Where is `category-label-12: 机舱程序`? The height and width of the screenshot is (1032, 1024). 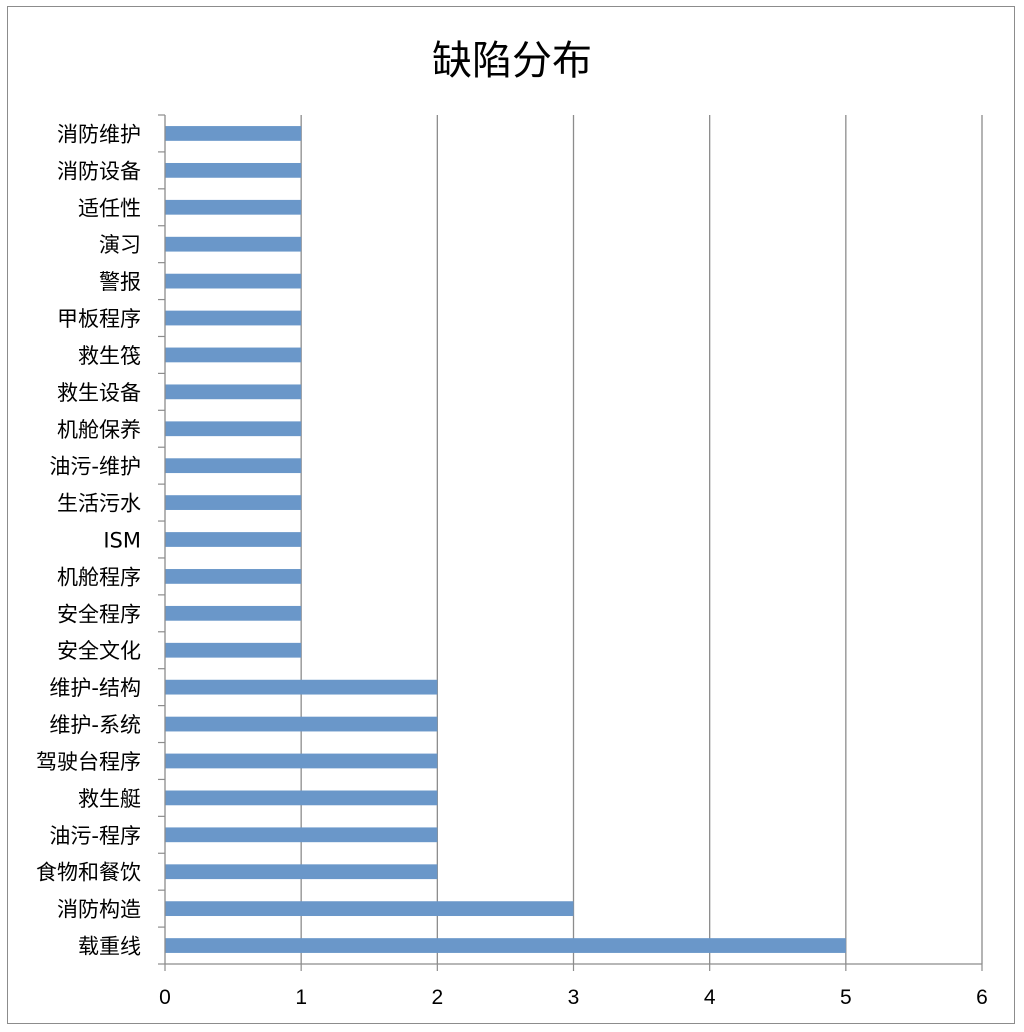 category-label-12: 机舱程序 is located at coordinates (99, 577).